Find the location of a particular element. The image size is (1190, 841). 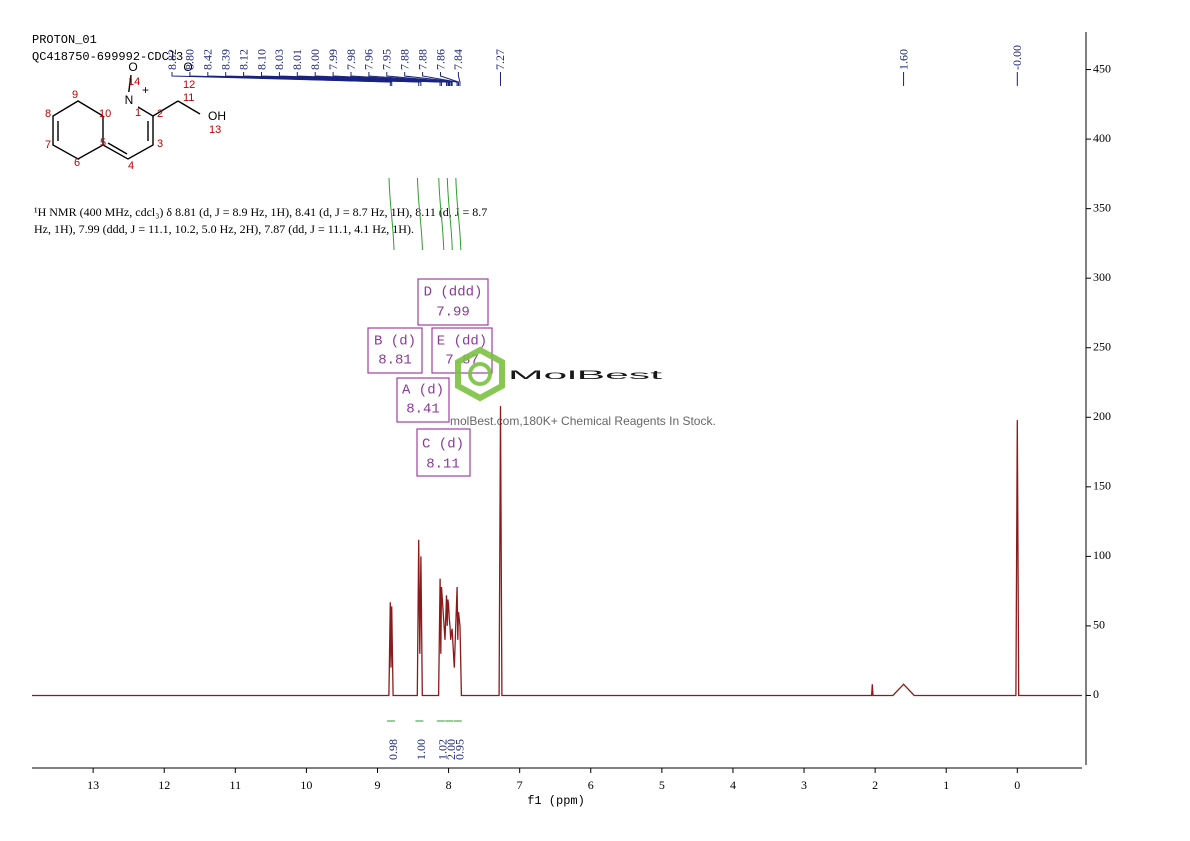

atom-number: 4 is located at coordinates (131, 166).